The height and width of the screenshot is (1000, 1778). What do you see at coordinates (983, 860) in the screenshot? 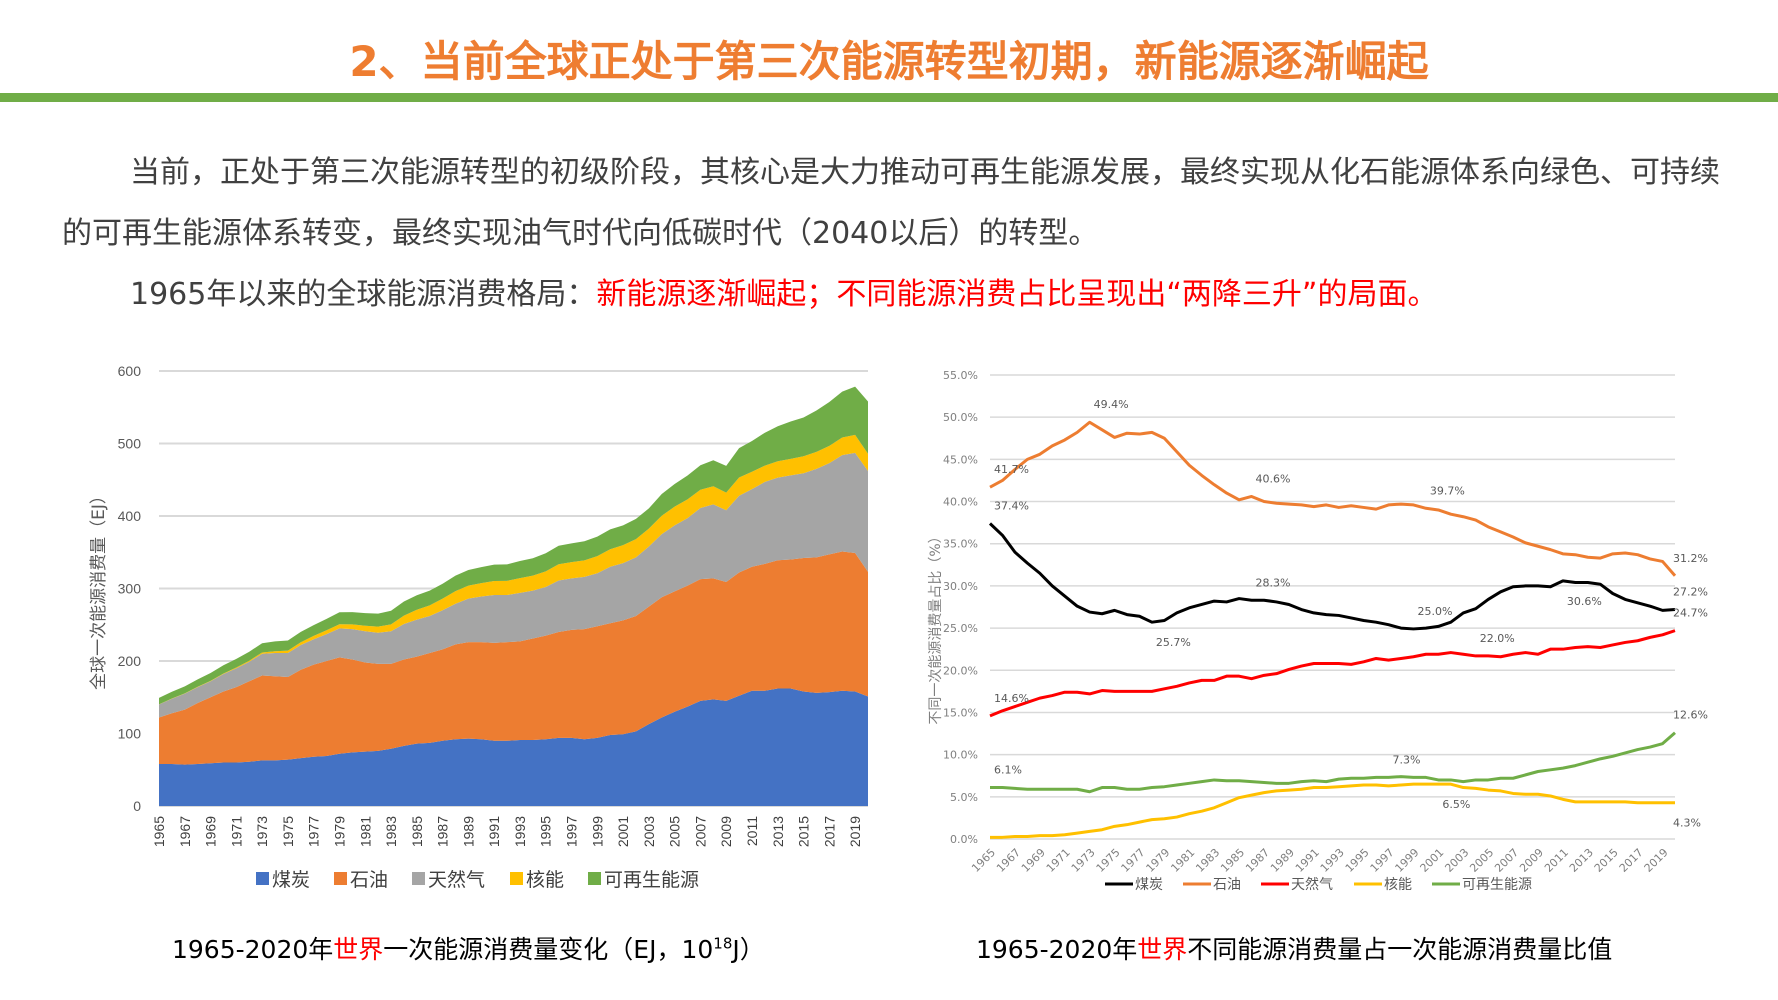
I see `x-tick-label: 1965` at bounding box center [983, 860].